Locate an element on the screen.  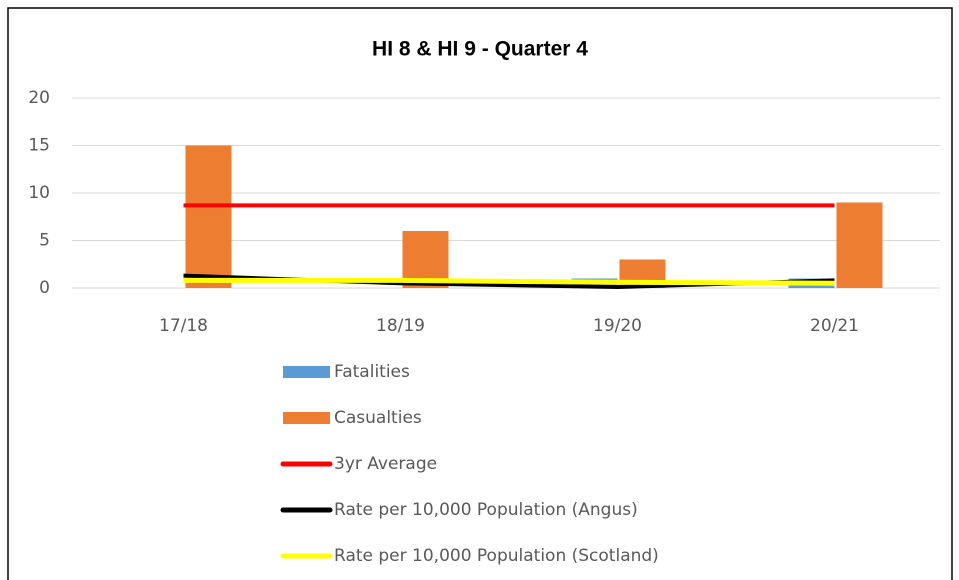
legend-label: Rate per 10,000 Population (Angus) is located at coordinates (486, 510).